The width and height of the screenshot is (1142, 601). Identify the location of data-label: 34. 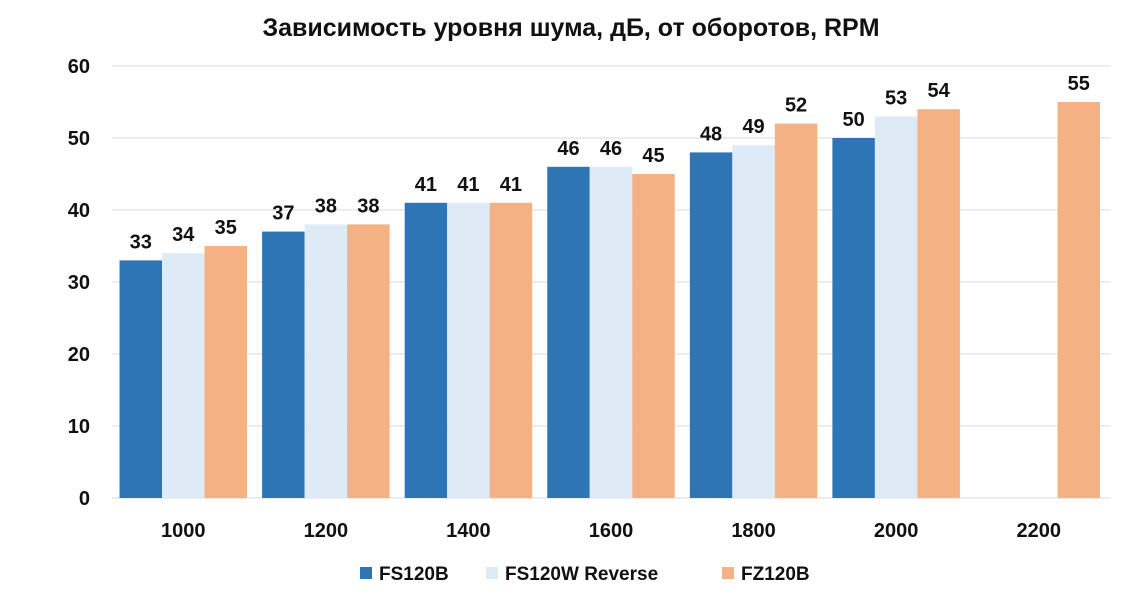
(183, 235).